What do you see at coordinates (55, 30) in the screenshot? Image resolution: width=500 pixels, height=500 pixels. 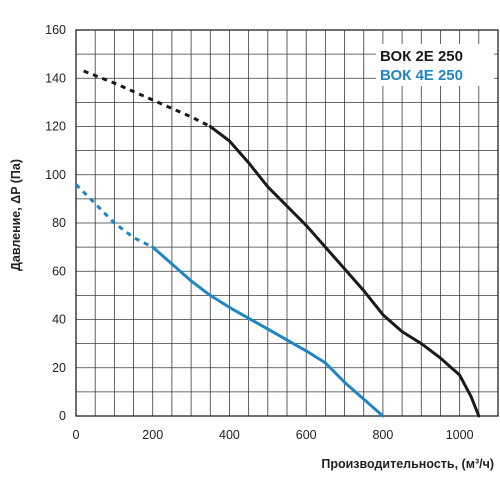 I see `y-tick-label: 160` at bounding box center [55, 30].